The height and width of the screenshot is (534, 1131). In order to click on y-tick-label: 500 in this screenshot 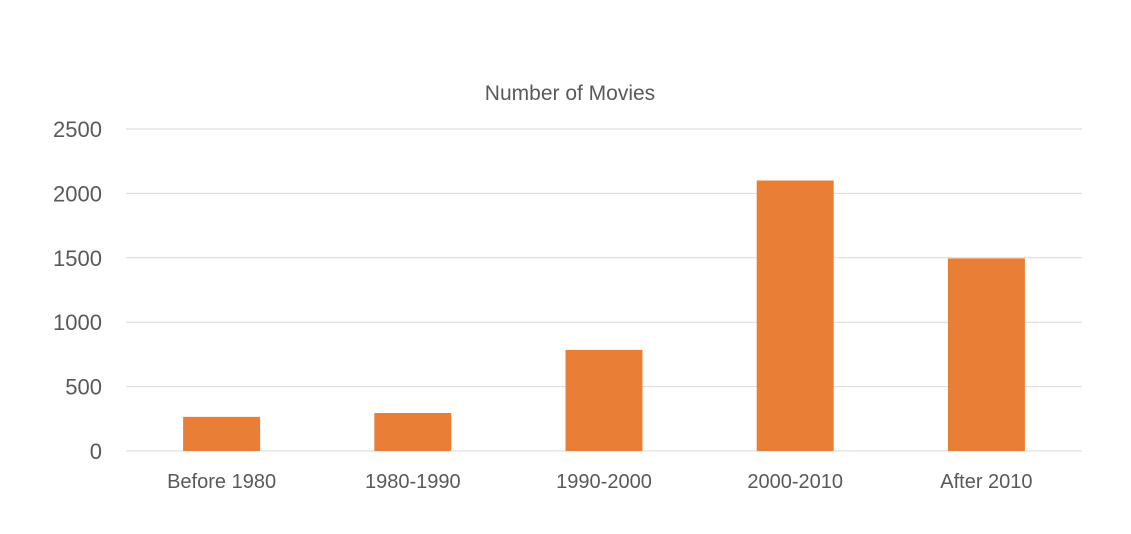, I will do `click(83, 387)`.